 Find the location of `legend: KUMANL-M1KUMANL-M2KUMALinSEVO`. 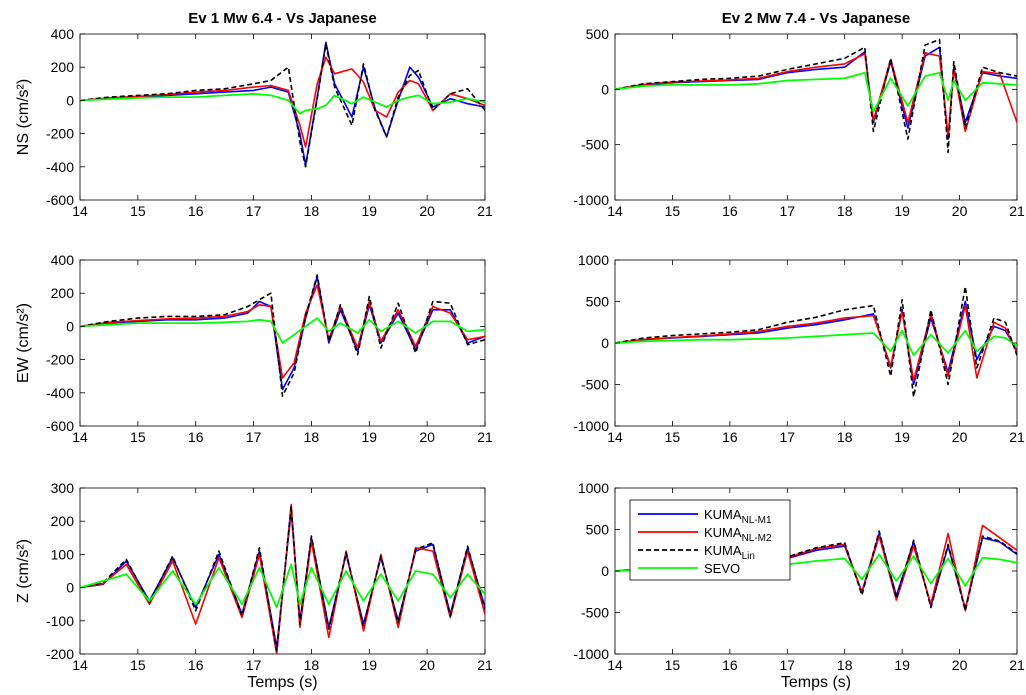

legend: KUMANL-M1KUMANL-M2KUMALinSEVO is located at coordinates (710, 540).